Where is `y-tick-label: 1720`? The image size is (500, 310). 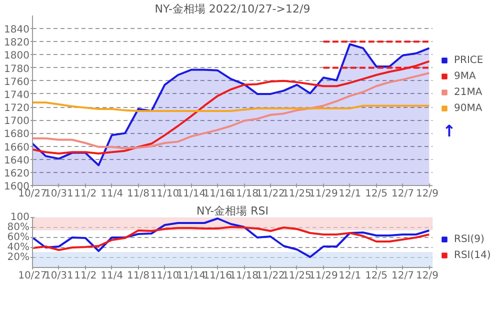 y-tick-label: 1720 is located at coordinates (17, 108).